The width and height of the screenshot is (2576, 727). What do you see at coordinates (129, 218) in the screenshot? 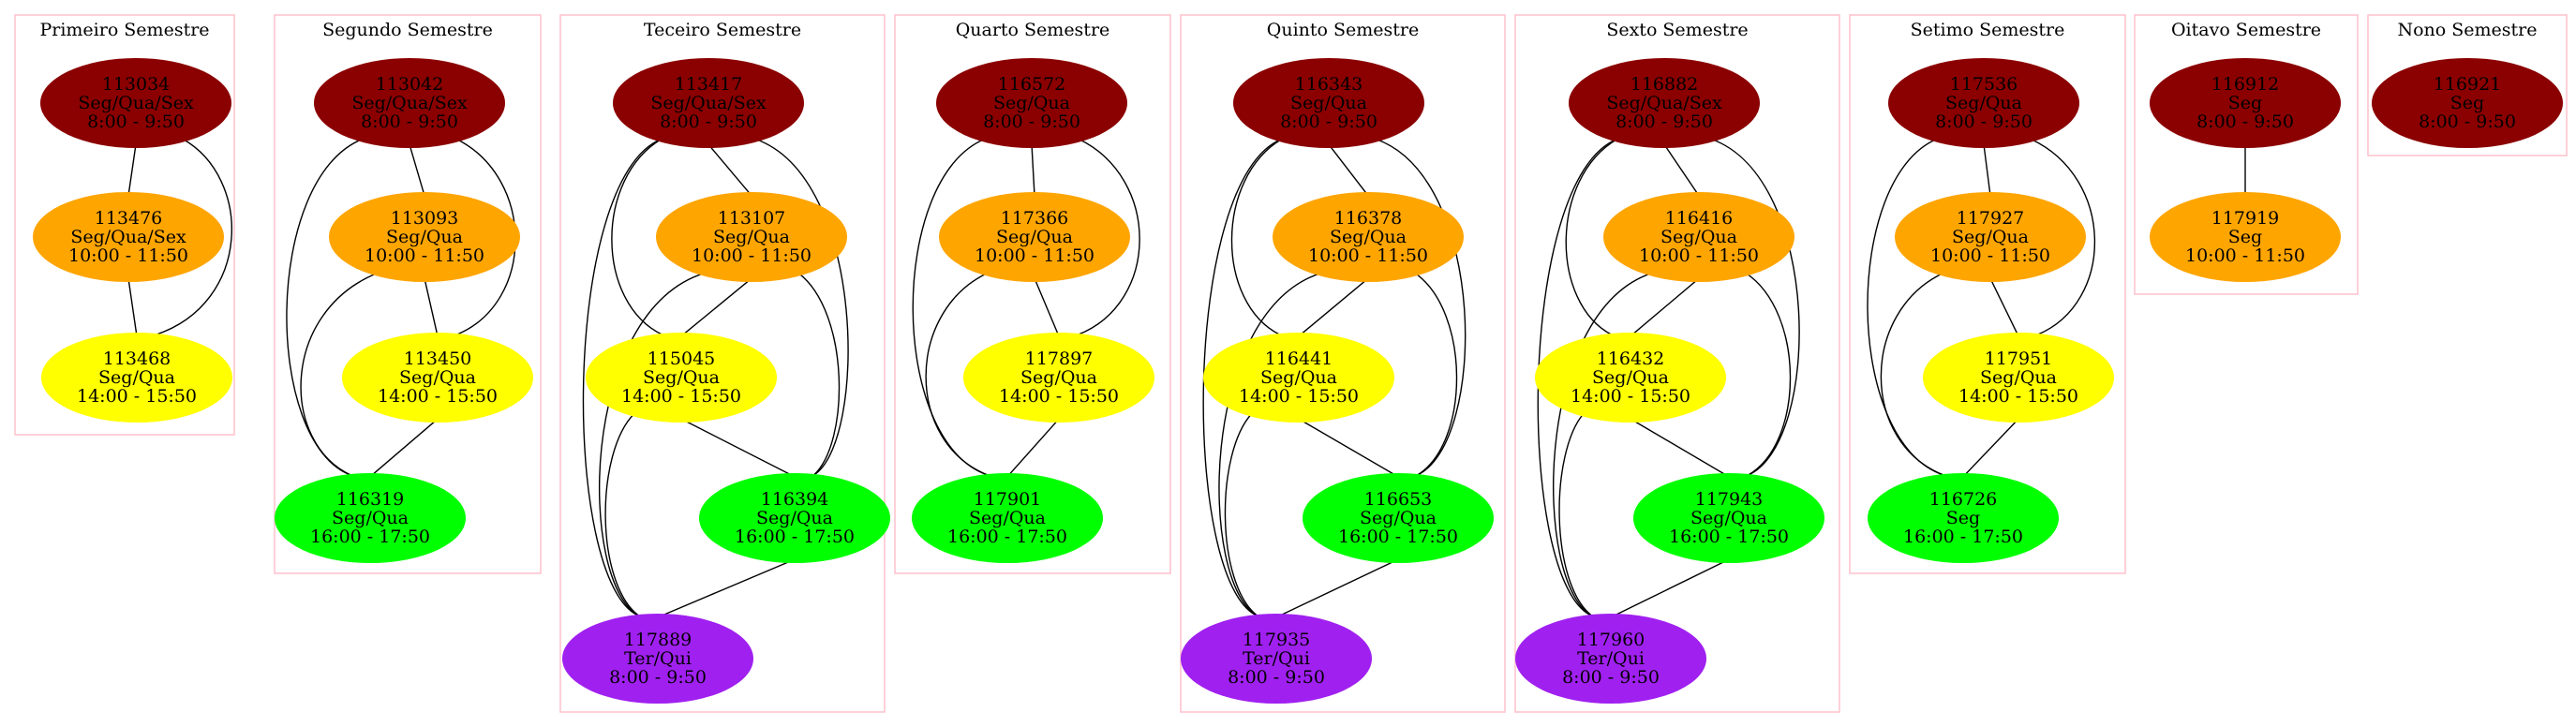
I see `course-code: 113476` at bounding box center [129, 218].